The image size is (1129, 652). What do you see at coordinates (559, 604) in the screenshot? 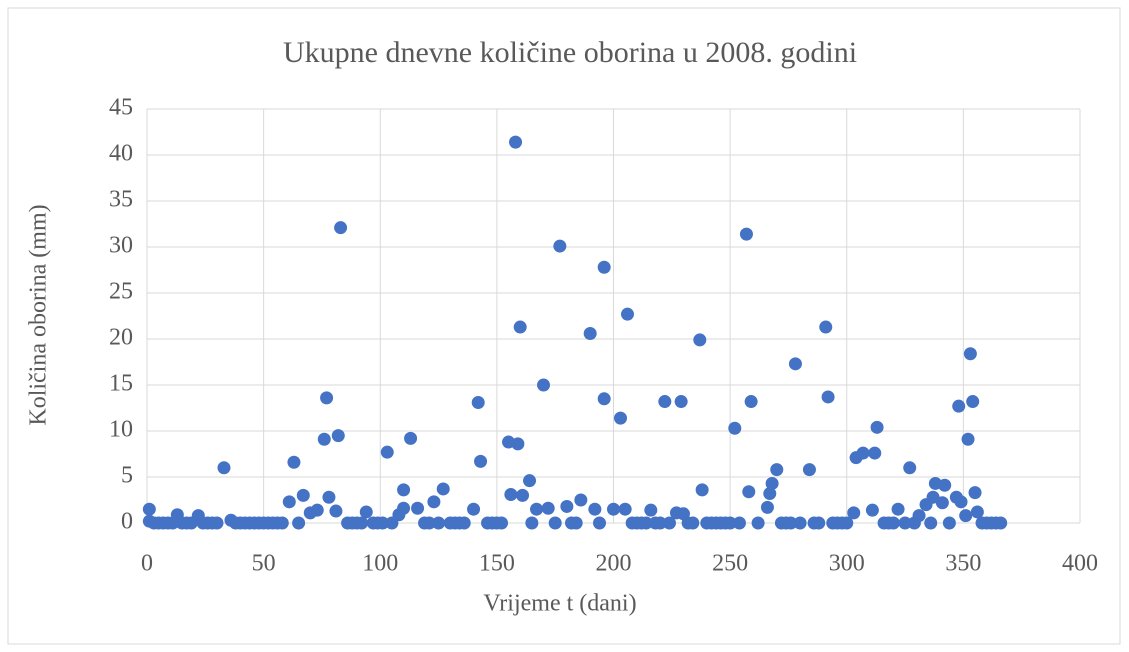
I see `x-axis-title: Vrijeme t (dani)` at bounding box center [559, 604].